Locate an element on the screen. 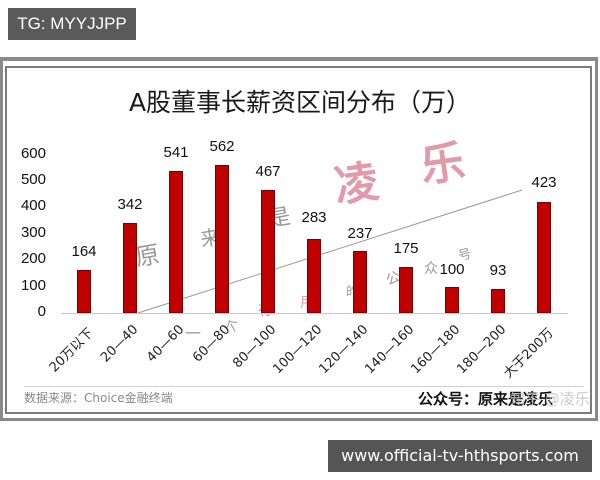 This screenshot has width=600, height=480. tg-tag: TG: MYYJJPP is located at coordinates (72, 24).